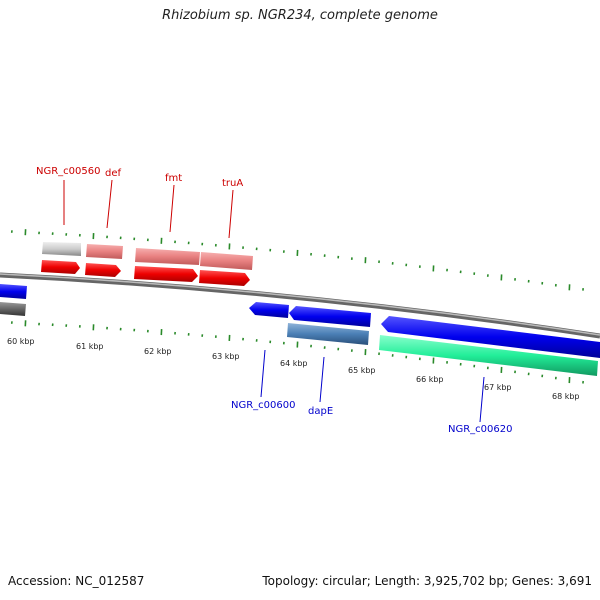 Image resolution: width=600 pixels, height=600 pixels. I want to click on gene-dape, so click(330, 316).